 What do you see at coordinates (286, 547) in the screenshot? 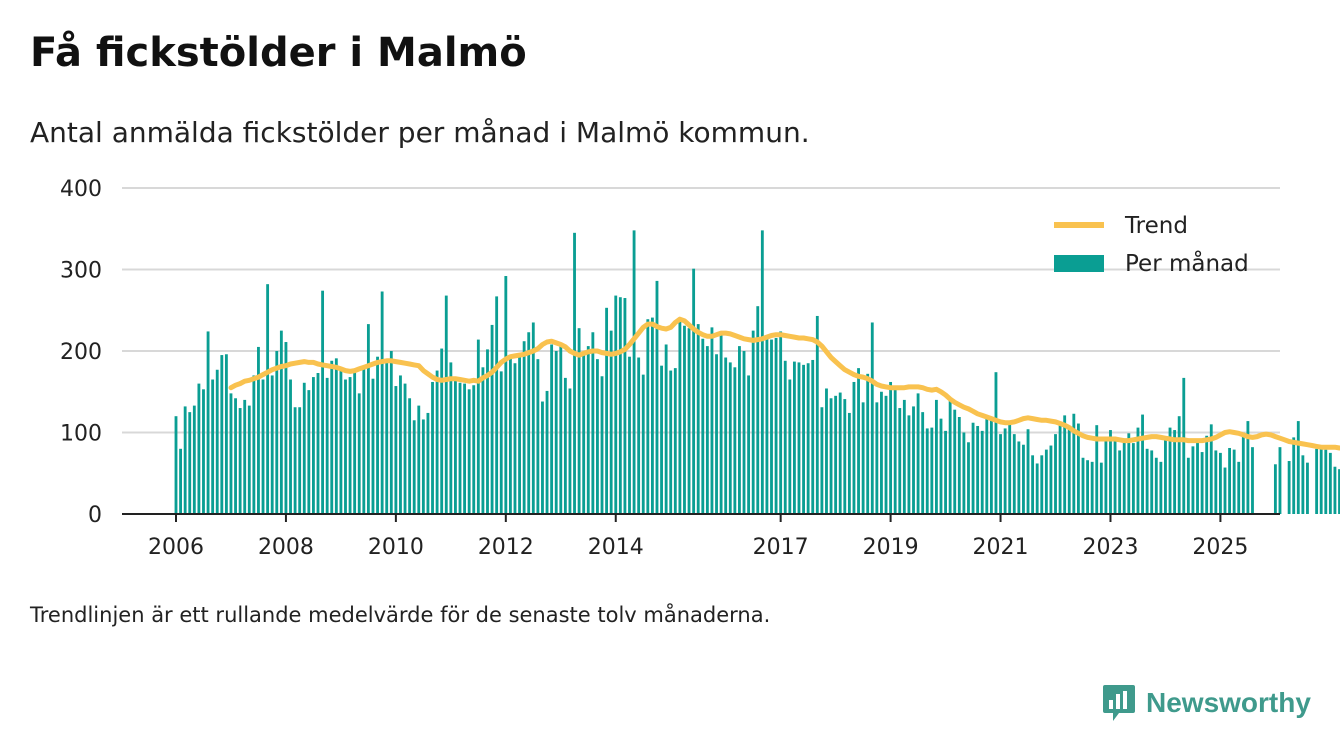
I see `x-tick-label: 2008` at bounding box center [286, 547].